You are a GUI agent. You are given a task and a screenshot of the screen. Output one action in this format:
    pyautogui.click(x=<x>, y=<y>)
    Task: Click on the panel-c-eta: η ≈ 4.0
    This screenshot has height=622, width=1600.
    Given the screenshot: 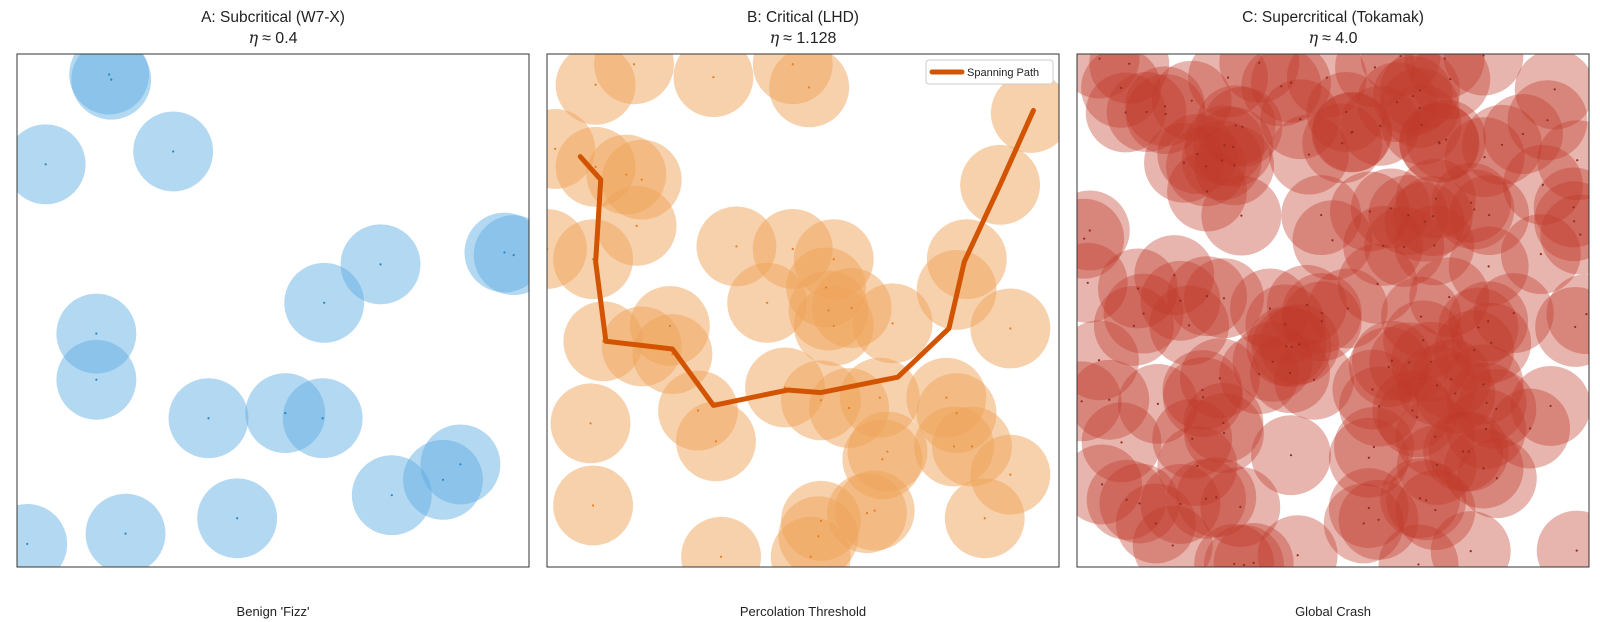 What is the action you would take?
    pyautogui.click(x=1332, y=37)
    